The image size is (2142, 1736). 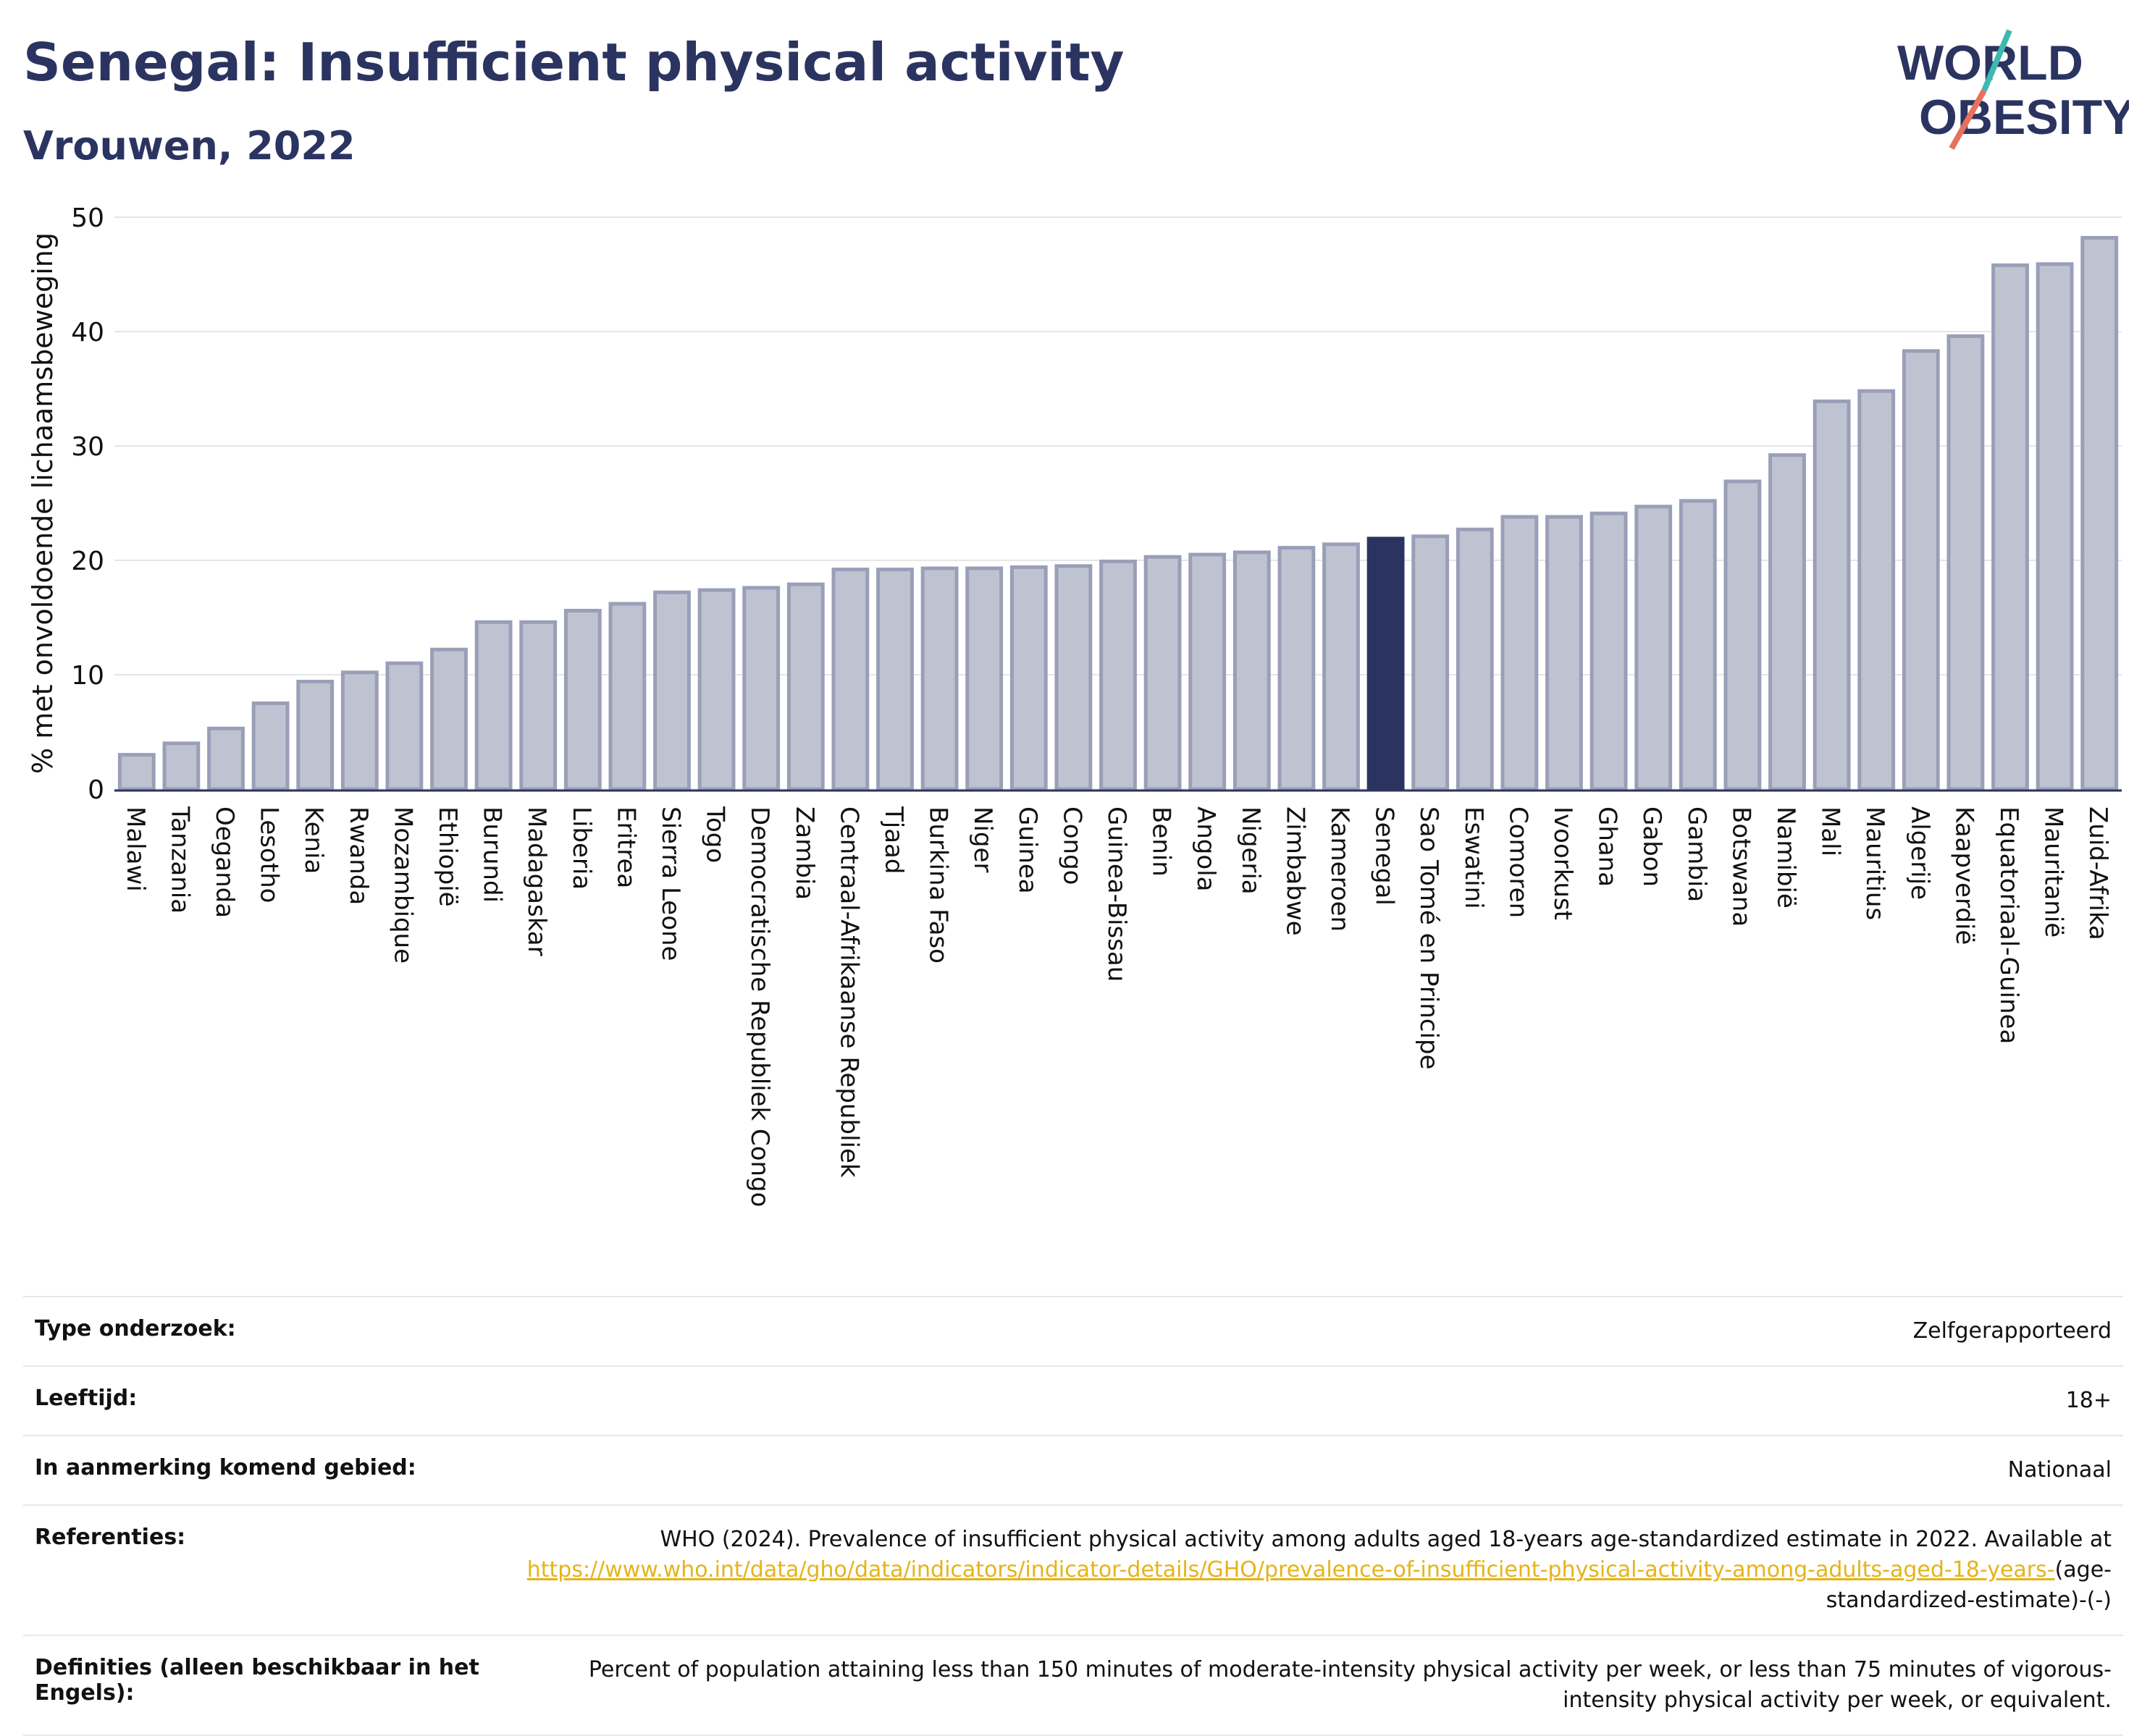 What do you see at coordinates (761, 688) in the screenshot?
I see `bar-democratische-republiek-congo` at bounding box center [761, 688].